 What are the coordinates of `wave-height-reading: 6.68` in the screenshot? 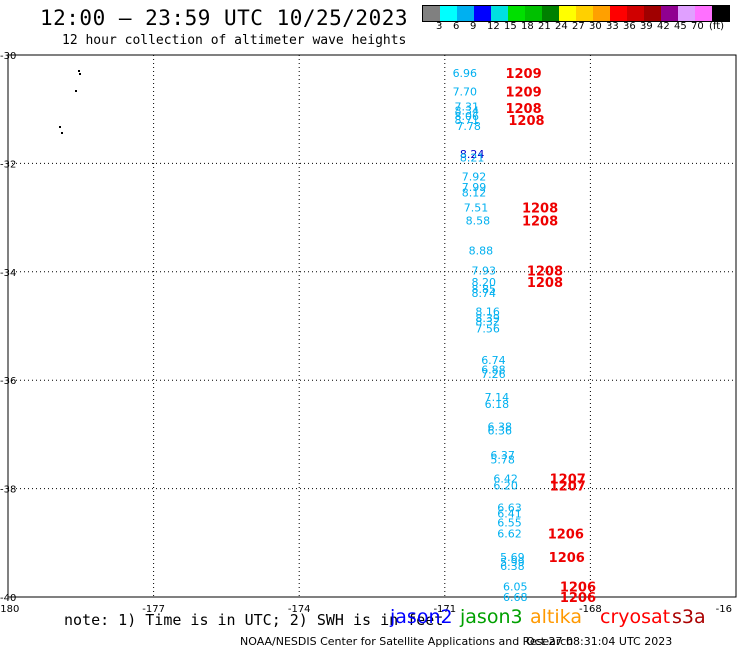 It's located at (515, 597).